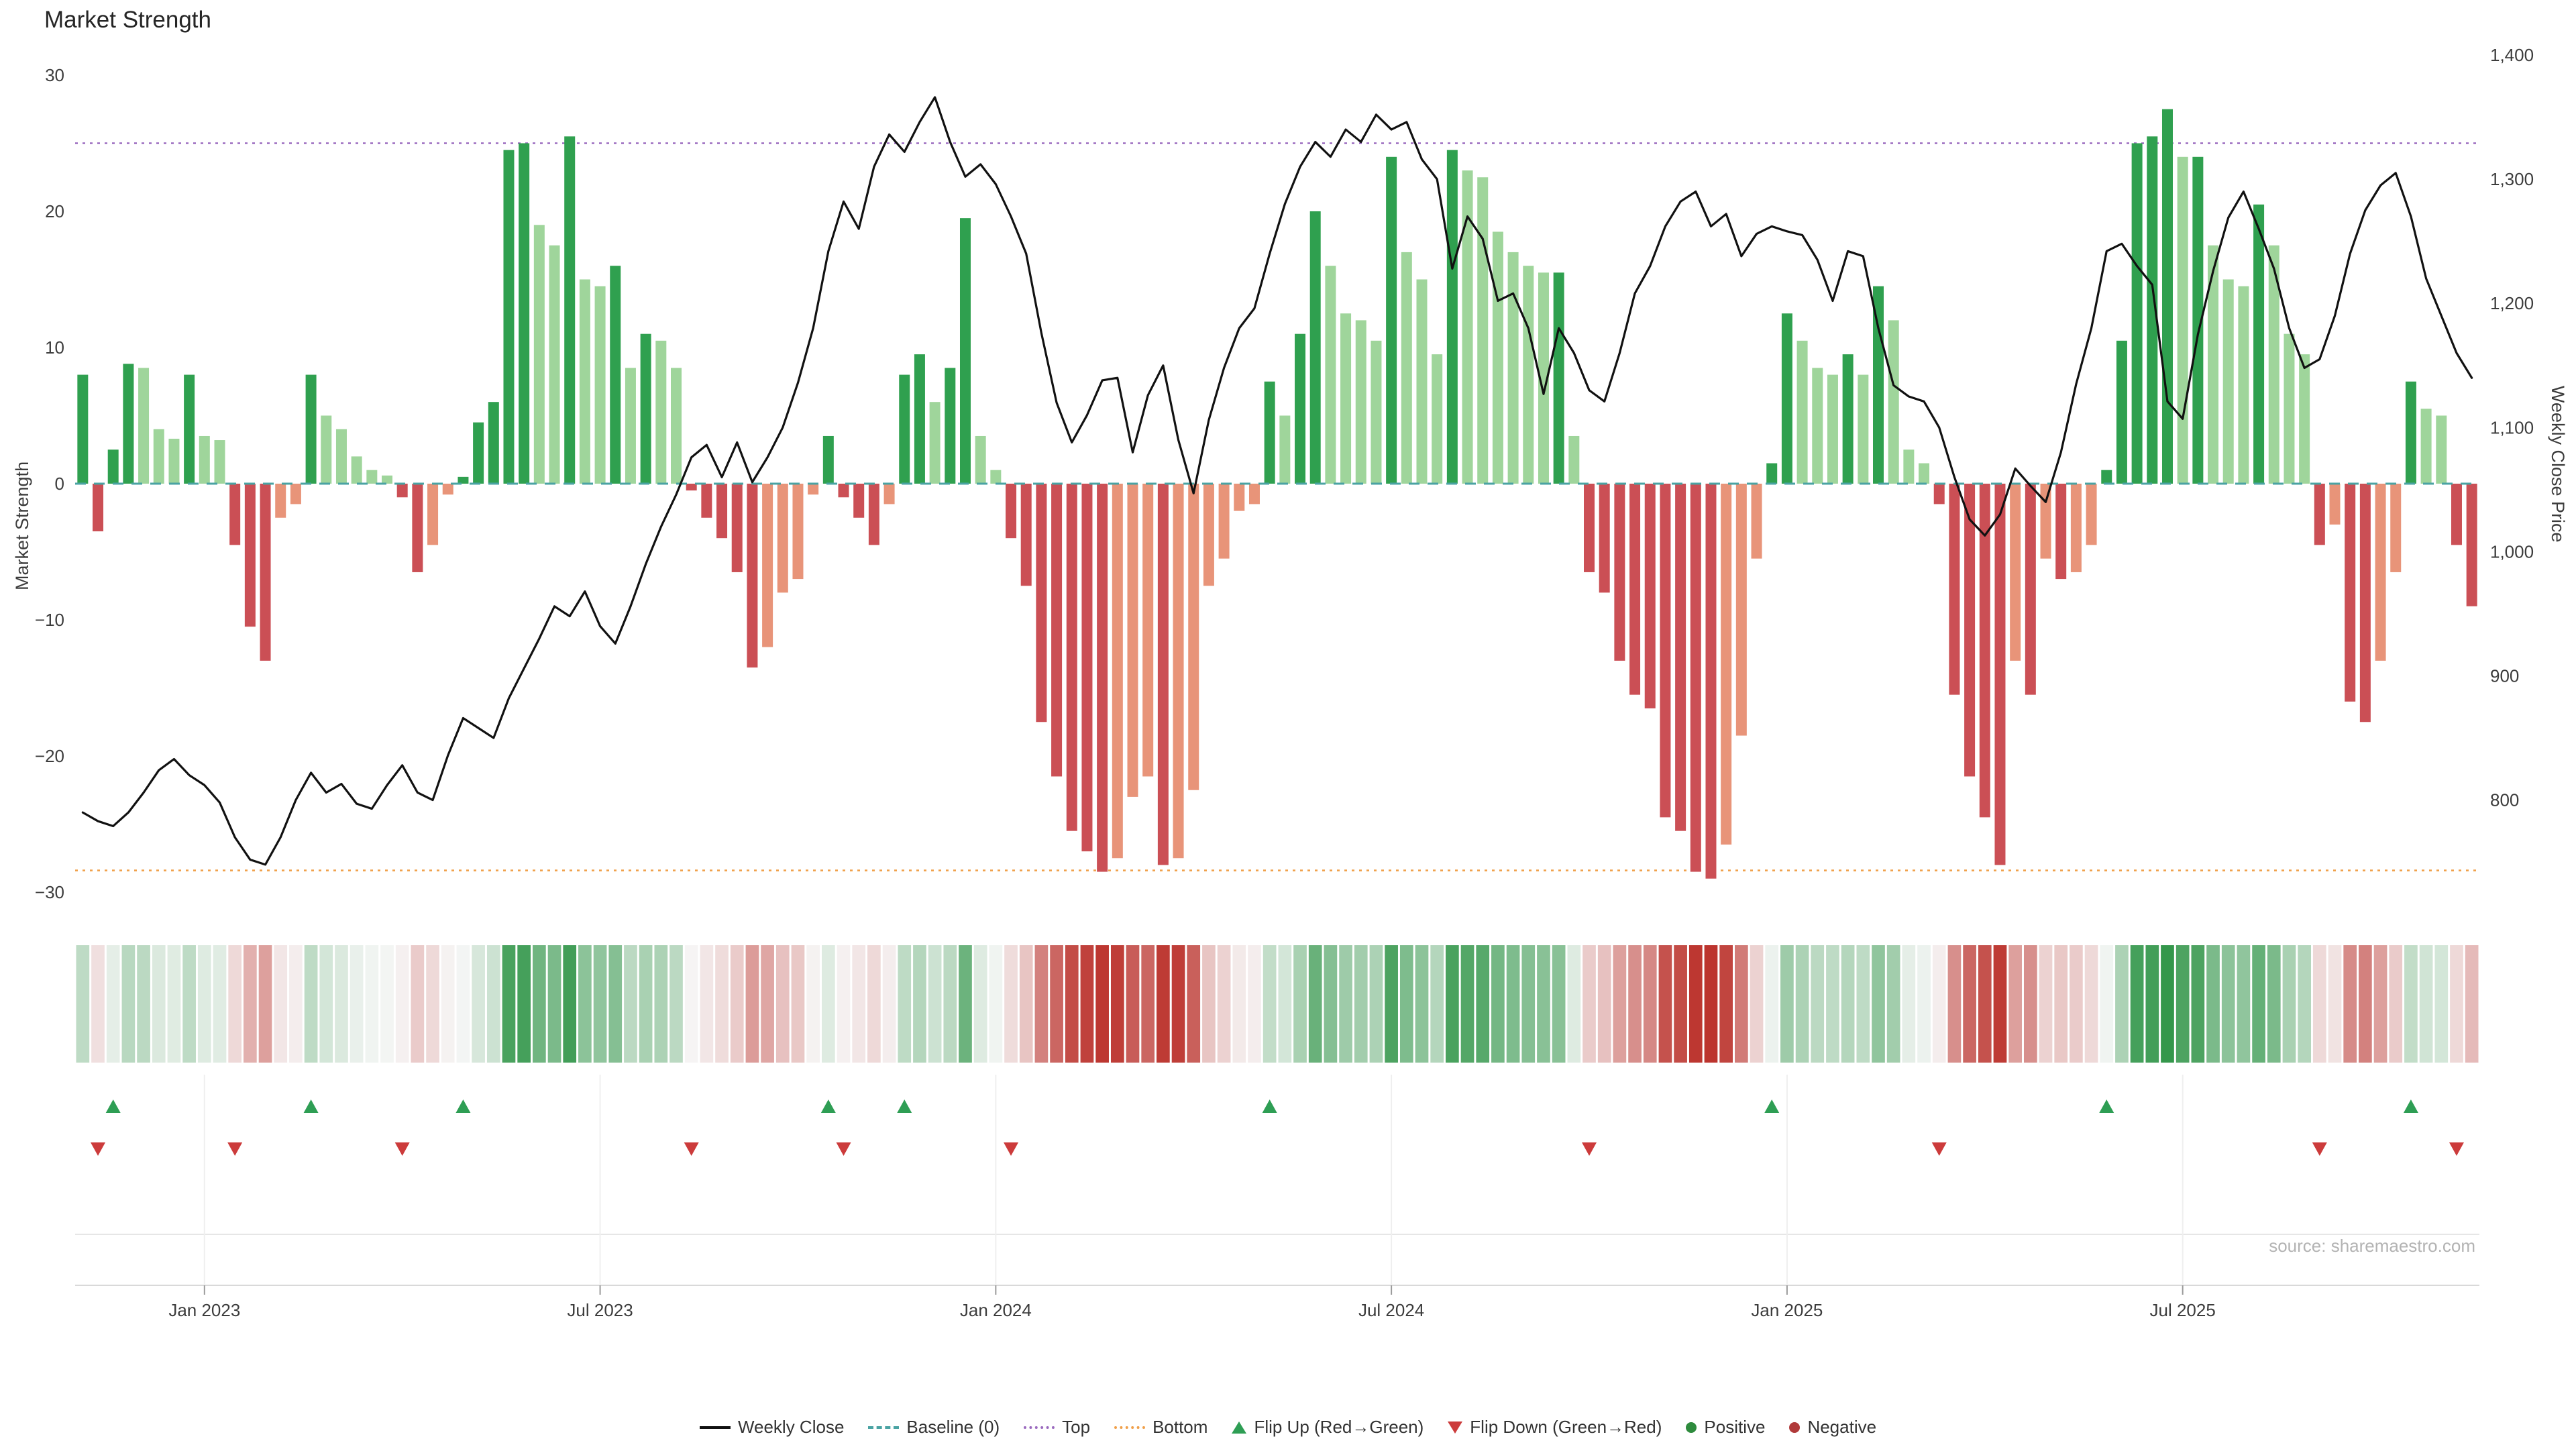  Describe the element at coordinates (1795, 1427) in the screenshot. I see `negative-dot-icon` at that location.